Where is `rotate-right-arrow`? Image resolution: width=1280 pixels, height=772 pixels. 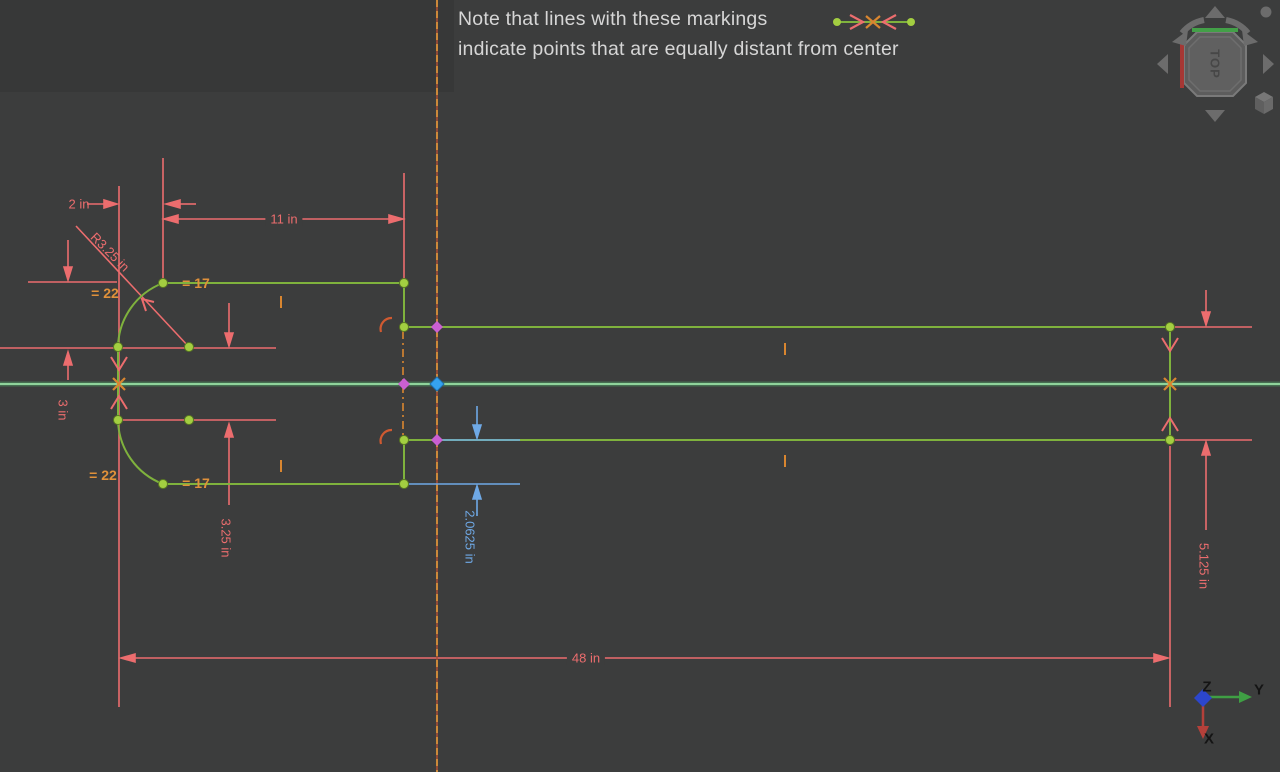 rotate-right-arrow is located at coordinates (1268, 64).